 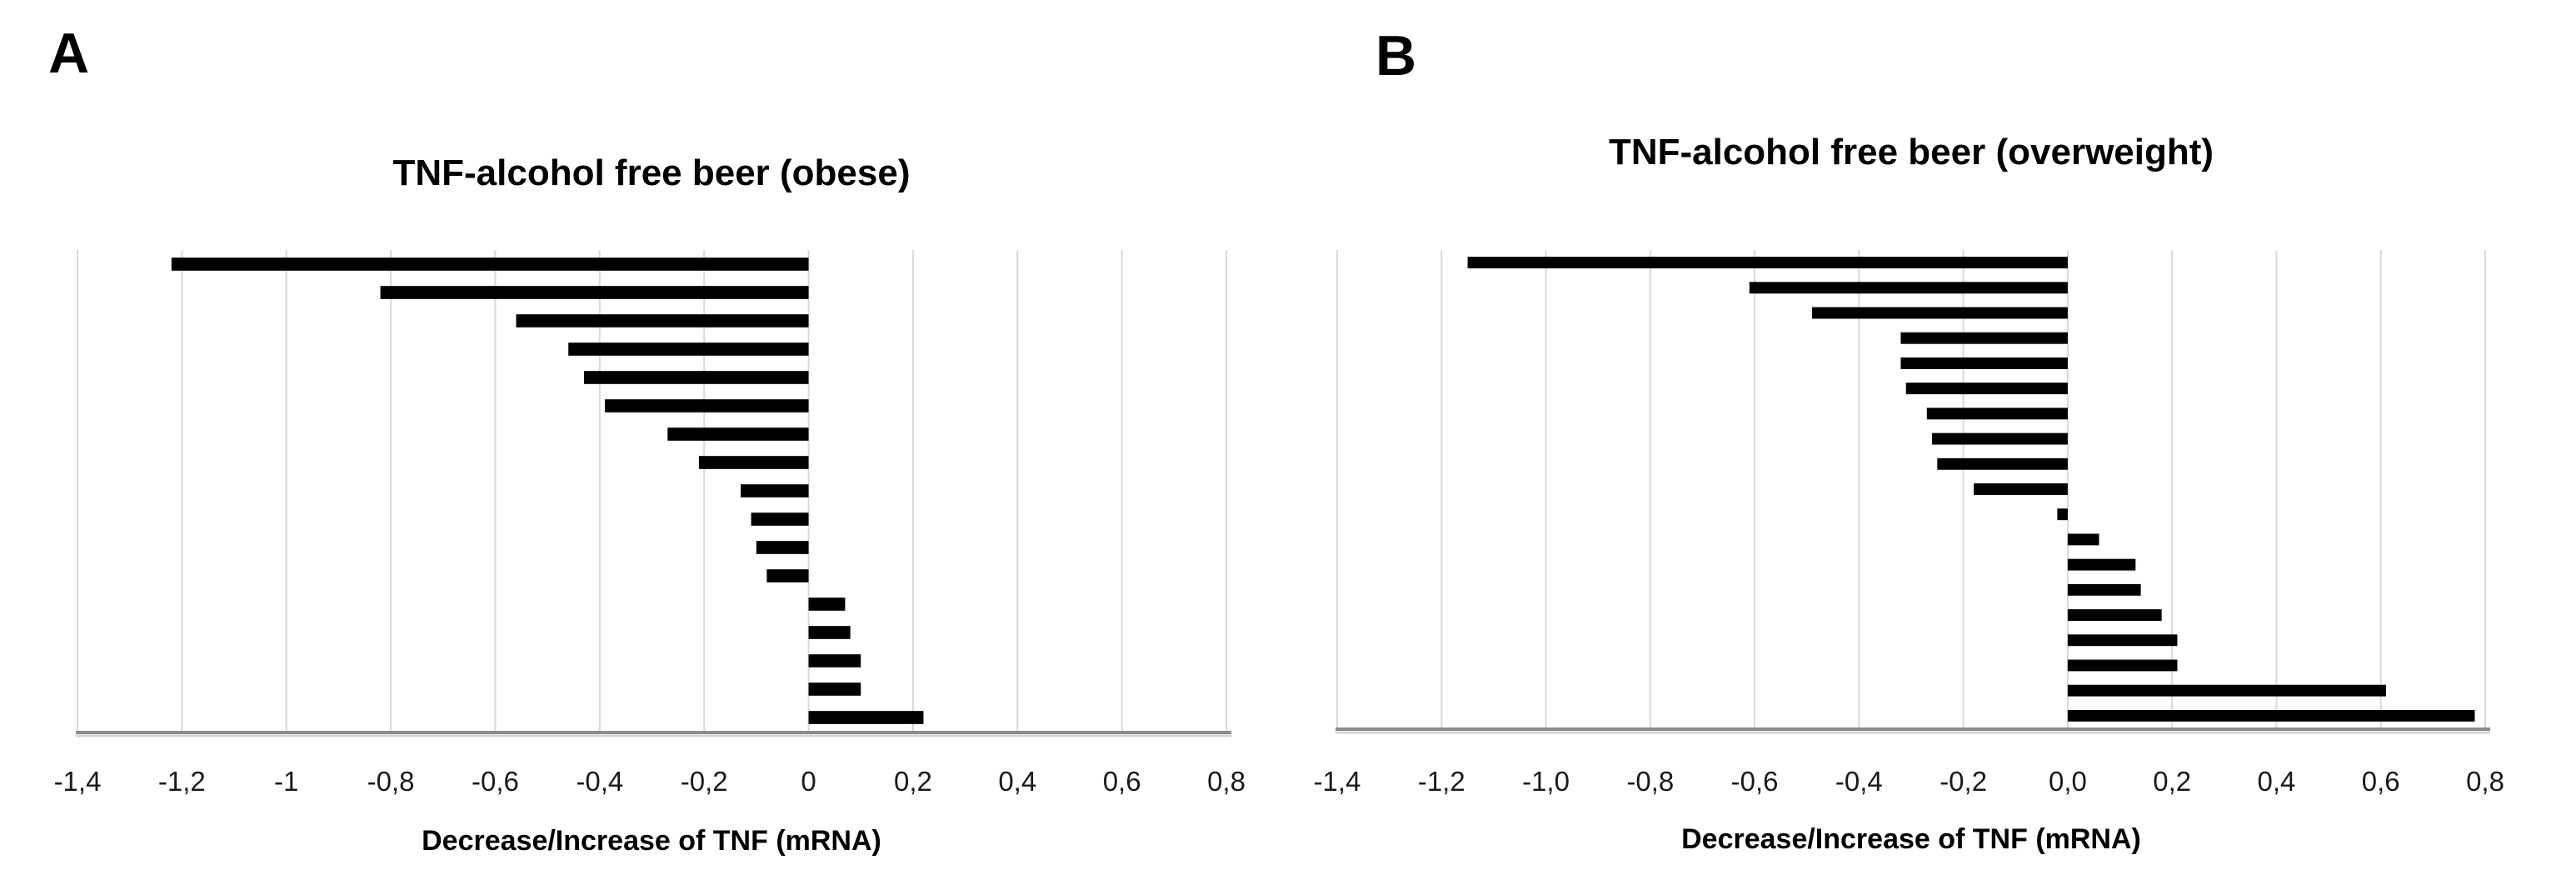 What do you see at coordinates (1911, 839) in the screenshot?
I see `x-axis-title-overweight: Decrease/Increase of TNF (mRNA)` at bounding box center [1911, 839].